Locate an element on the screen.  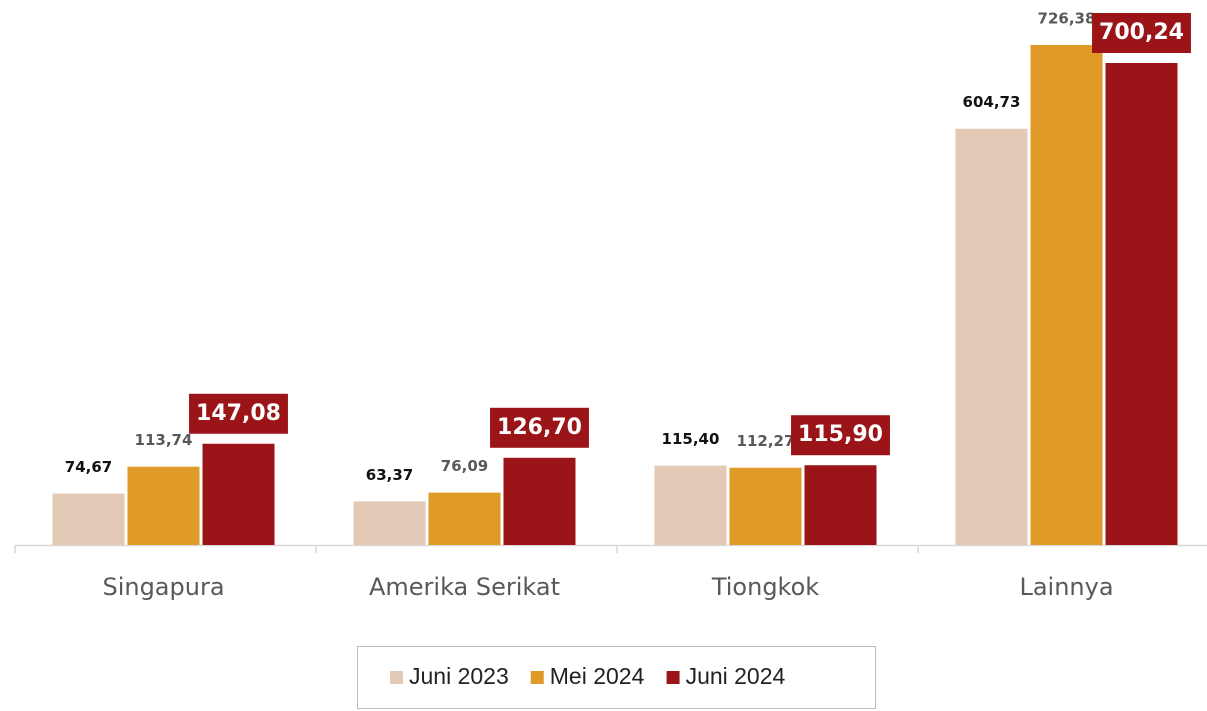
value-label: 113,74 is located at coordinates (164, 440).